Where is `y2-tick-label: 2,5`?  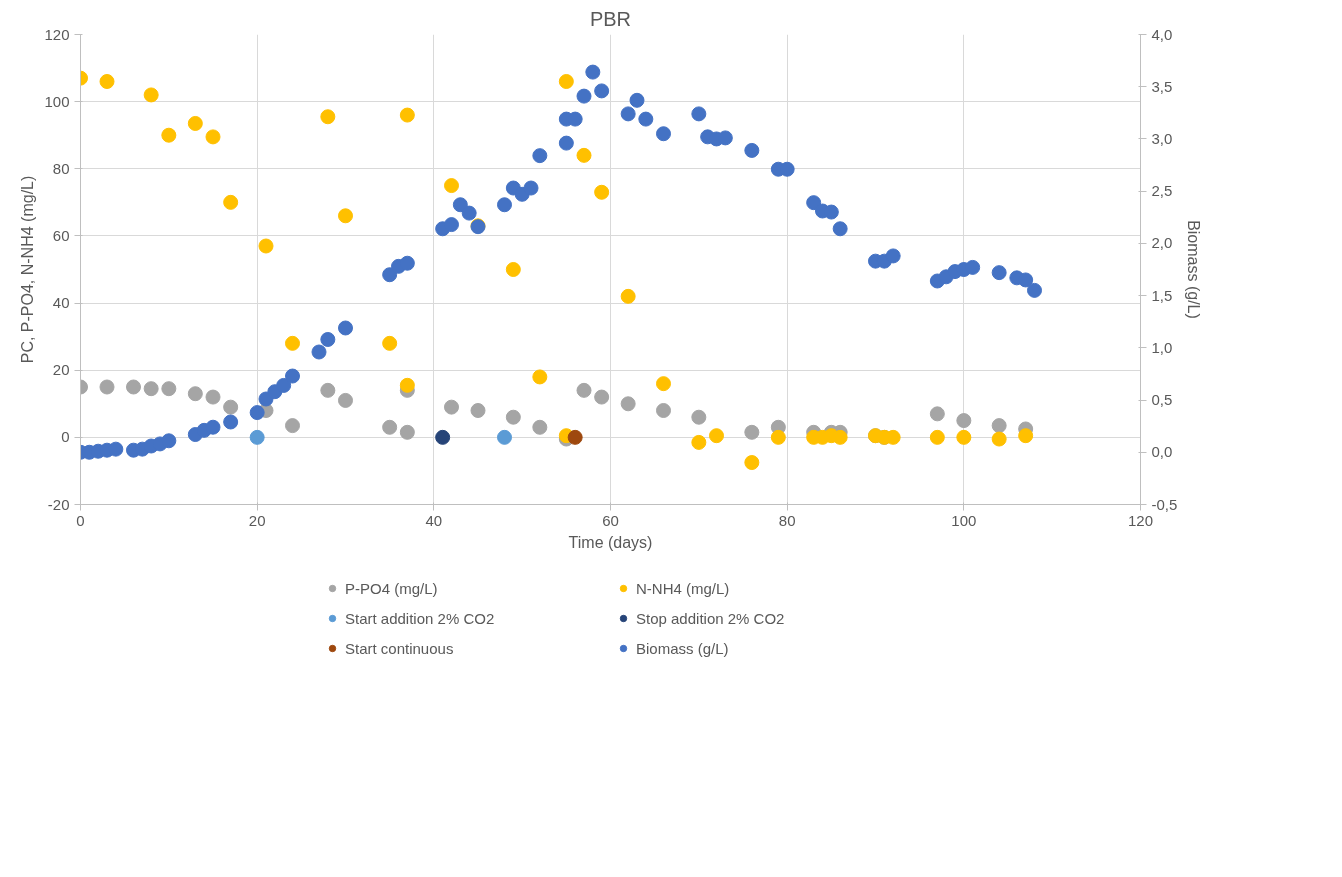 y2-tick-label: 2,5 is located at coordinates (1162, 191).